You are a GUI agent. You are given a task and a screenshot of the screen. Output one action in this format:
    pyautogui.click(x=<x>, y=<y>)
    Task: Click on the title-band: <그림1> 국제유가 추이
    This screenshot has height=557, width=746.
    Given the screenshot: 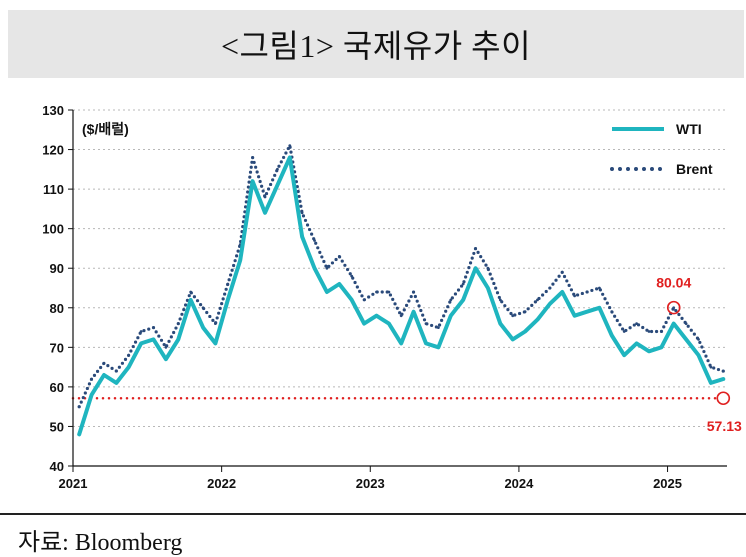 What is the action you would take?
    pyautogui.click(x=376, y=44)
    